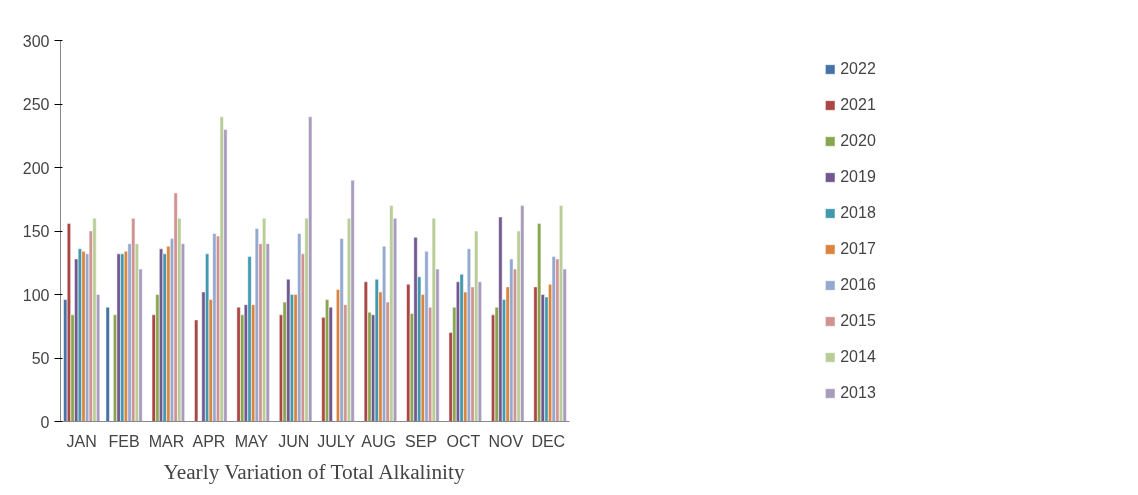  What do you see at coordinates (36, 295) in the screenshot?
I see `y-tick-label: 100` at bounding box center [36, 295].